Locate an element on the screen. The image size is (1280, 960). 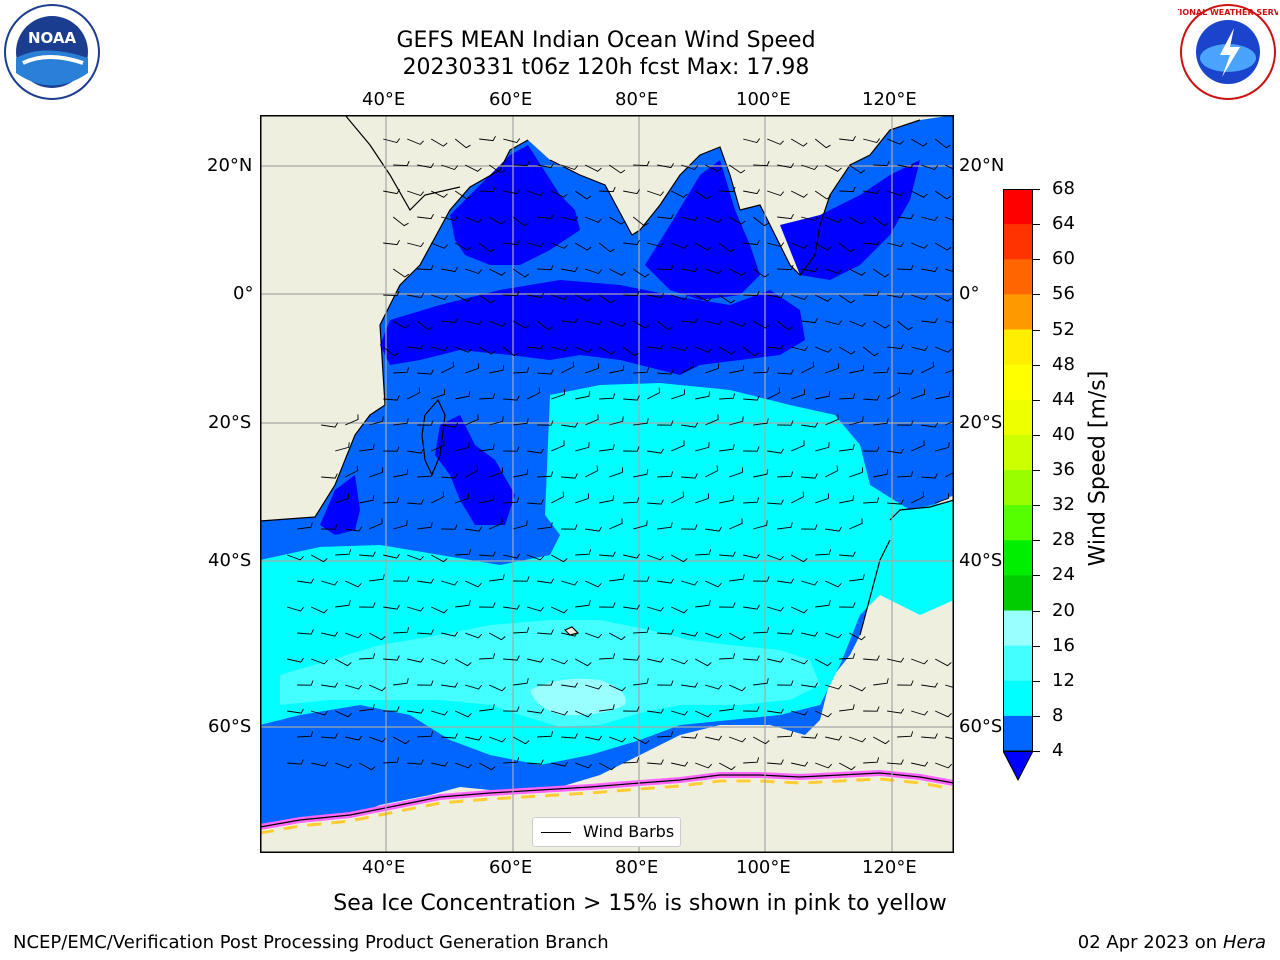
svg-text: NATIONAL WEATHER SERVICE is located at coordinates (1228, 12).